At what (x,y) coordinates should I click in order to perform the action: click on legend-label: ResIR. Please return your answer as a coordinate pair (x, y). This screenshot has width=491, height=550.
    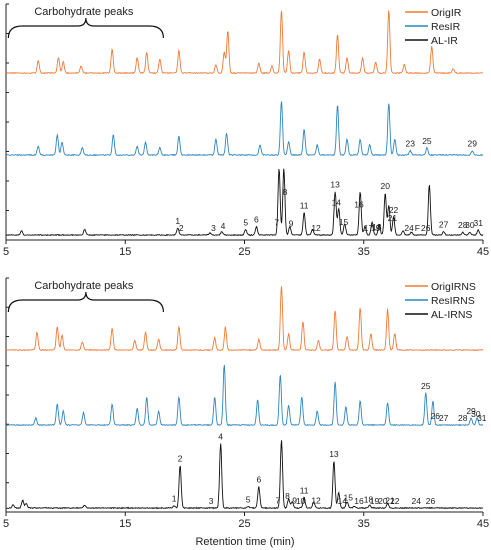
    Looking at the image, I should click on (446, 27).